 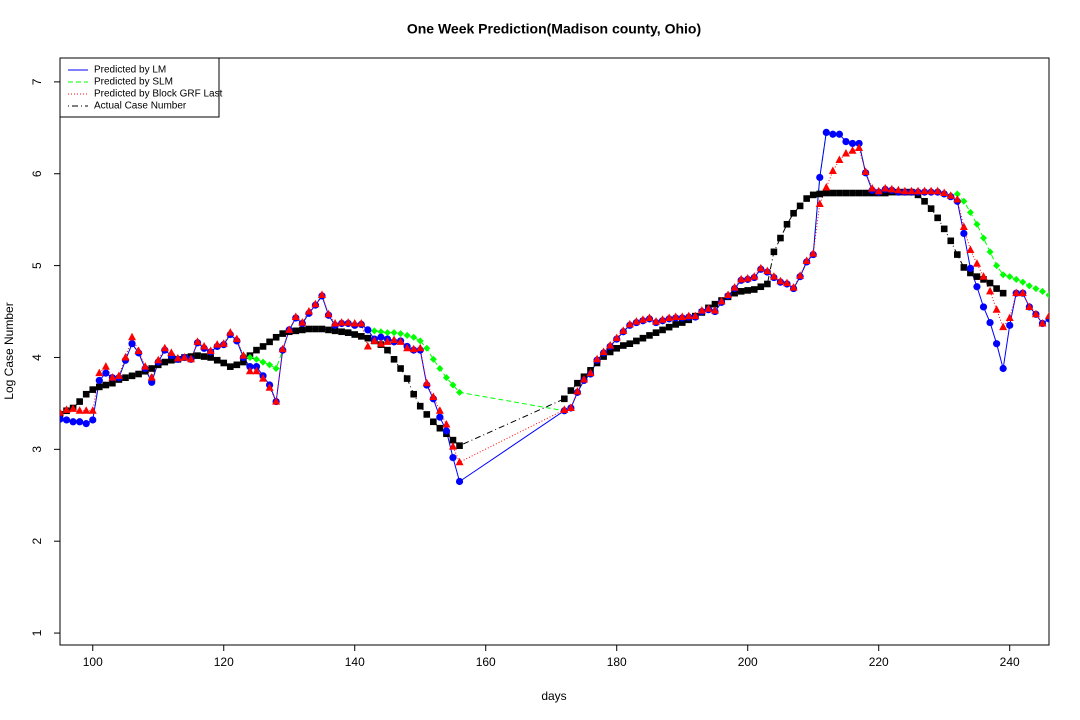 What do you see at coordinates (617, 662) in the screenshot?
I see `x-tick-label: 180` at bounding box center [617, 662].